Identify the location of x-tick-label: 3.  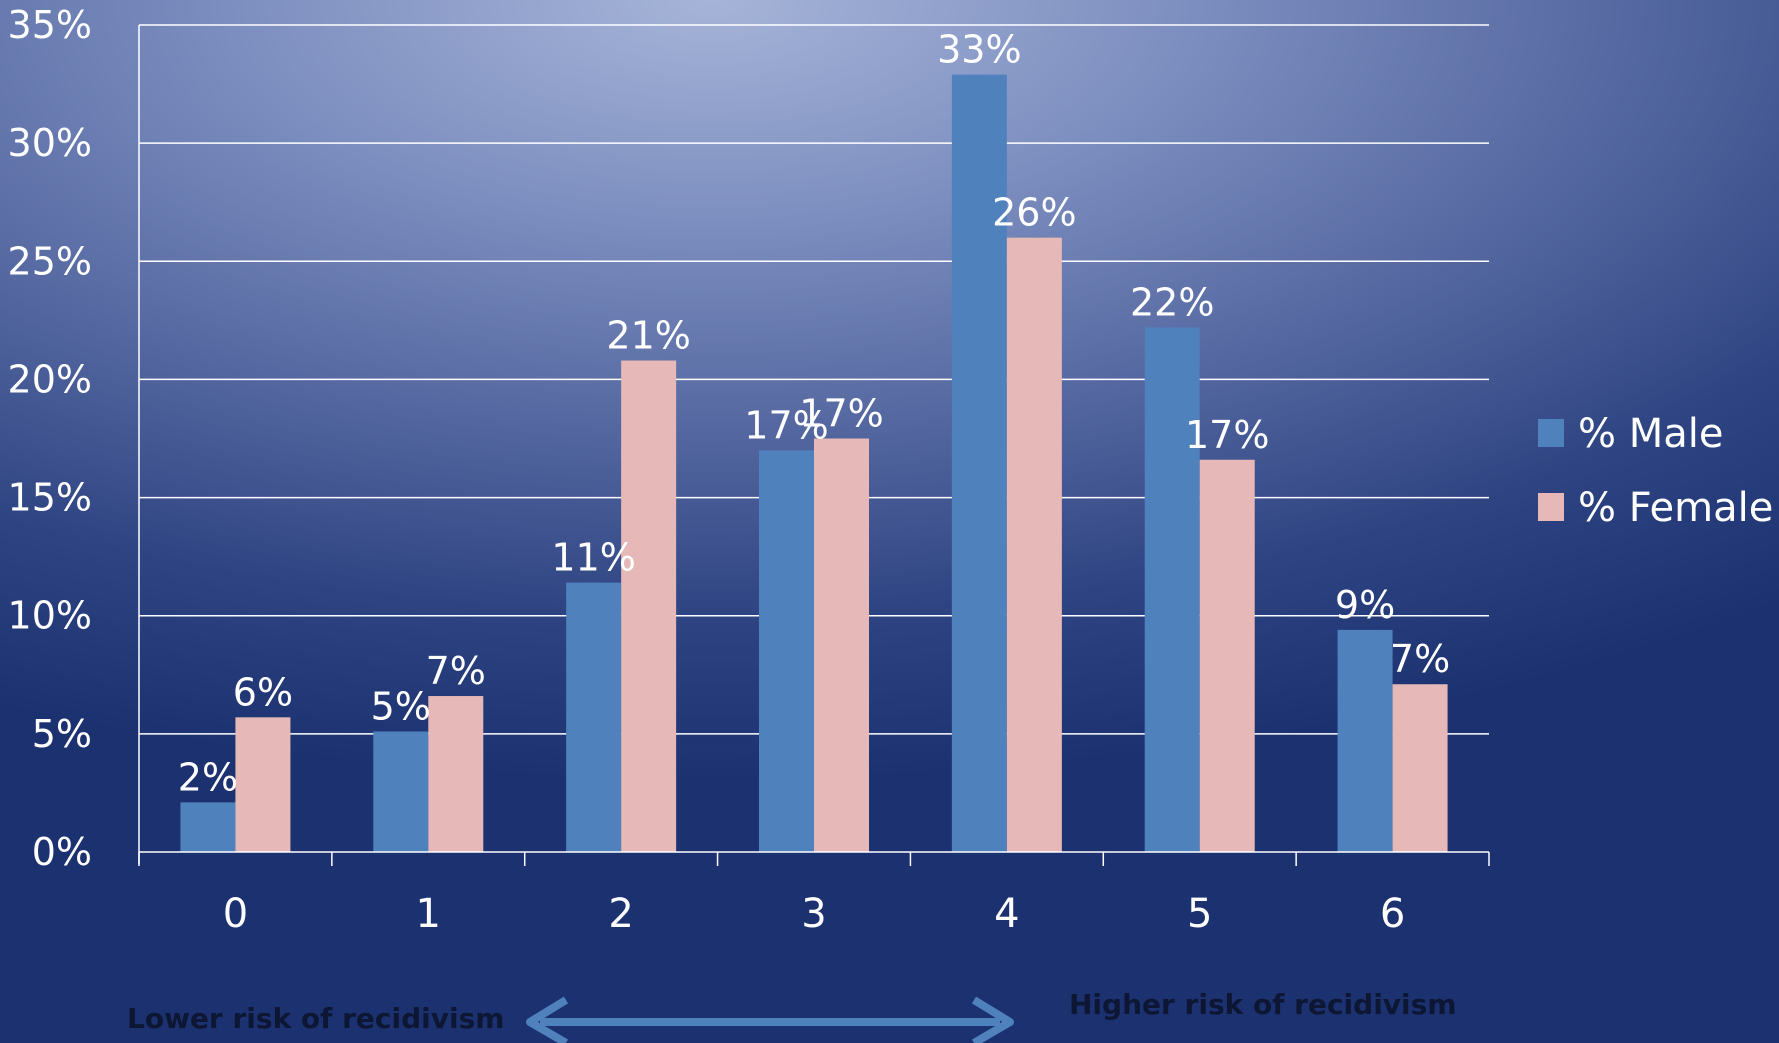
(813, 914).